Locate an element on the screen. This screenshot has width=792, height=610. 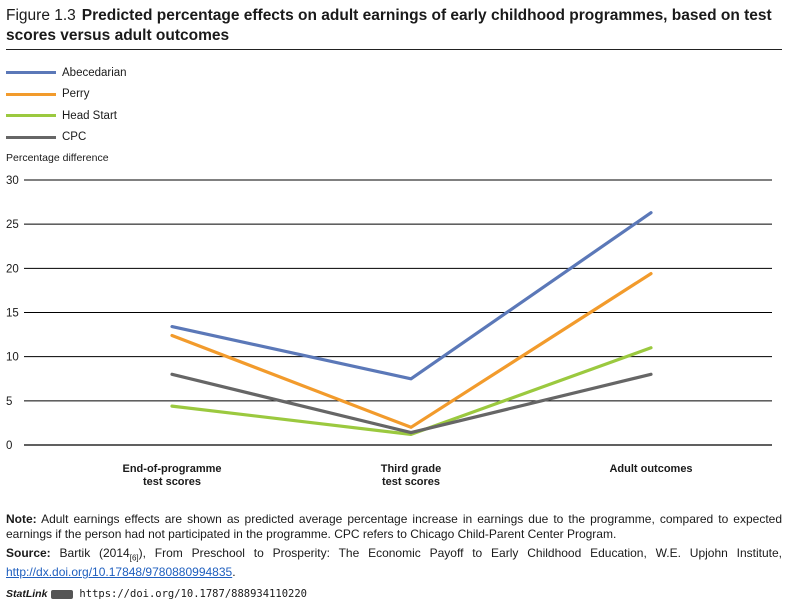
chart-legend: Abecedarian Perry Head Start CPC is located at coordinates (66, 105).